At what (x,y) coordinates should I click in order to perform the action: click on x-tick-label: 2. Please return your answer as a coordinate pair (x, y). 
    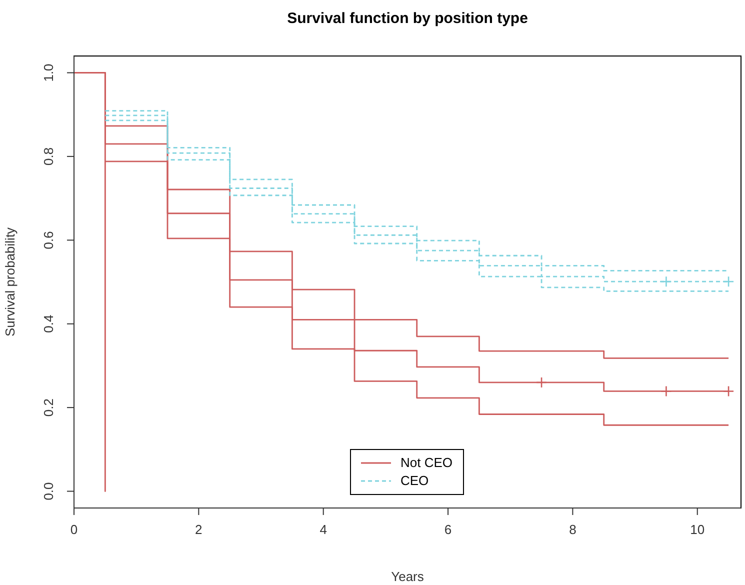
    Looking at the image, I should click on (198, 530).